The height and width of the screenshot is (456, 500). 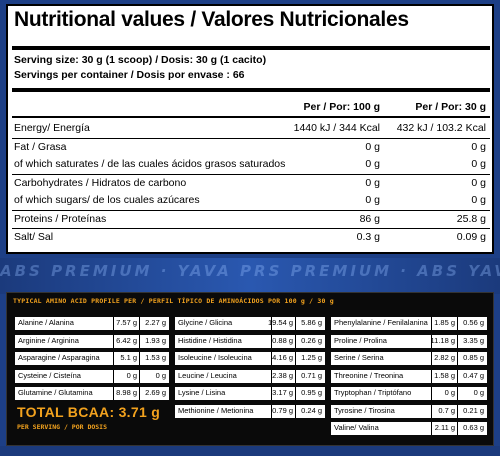 What do you see at coordinates (52, 128) in the screenshot?
I see `nutrient-label: Energy/ Energía` at bounding box center [52, 128].